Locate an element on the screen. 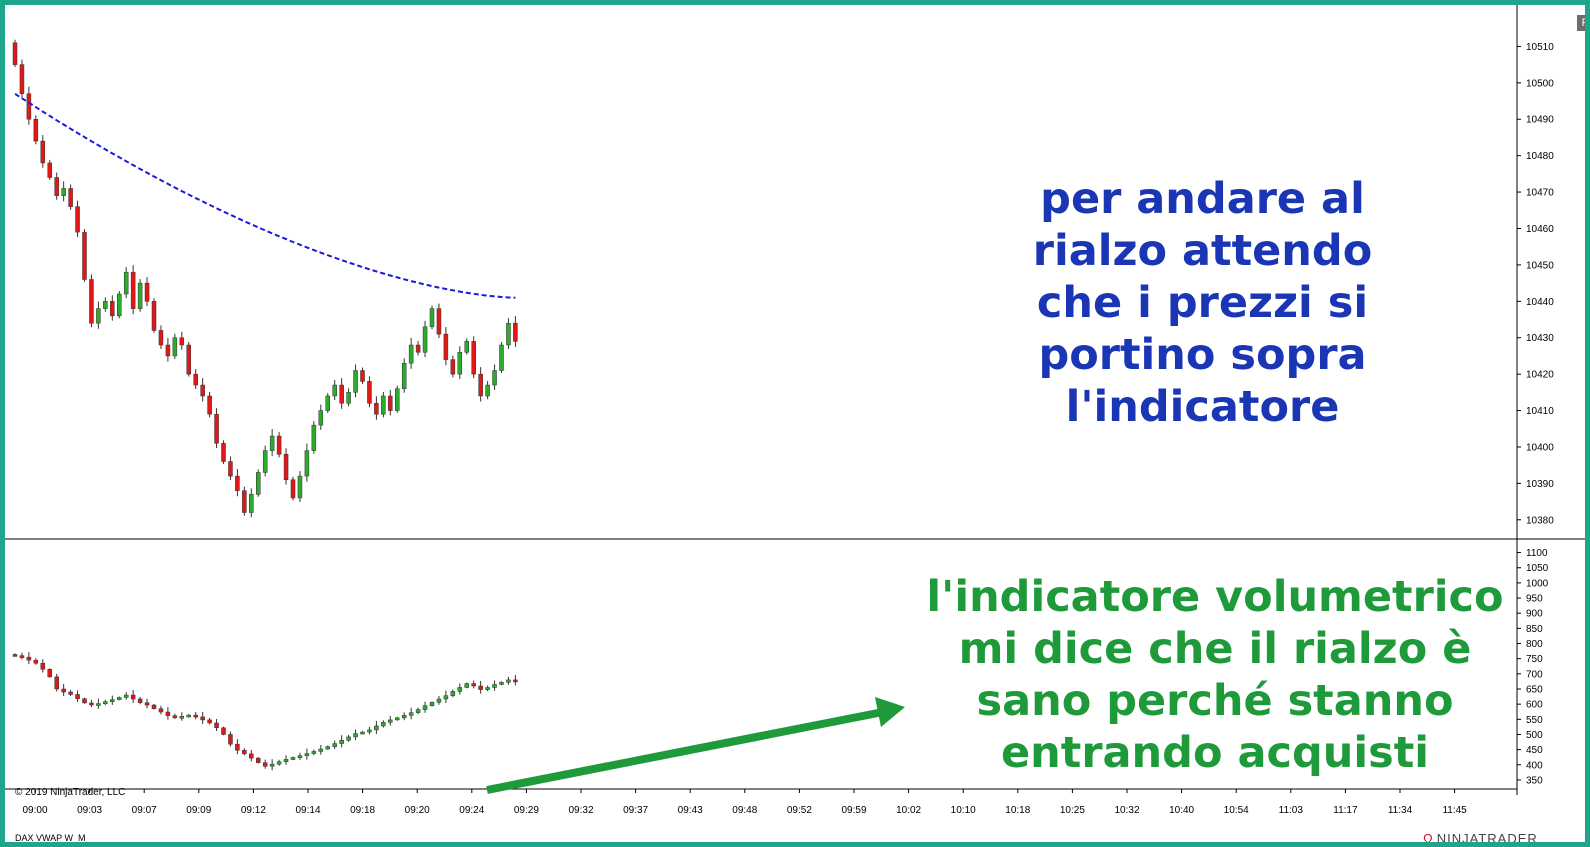 This screenshot has width=1590, height=847. x-tick-label: 10:02 is located at coordinates (908, 810).